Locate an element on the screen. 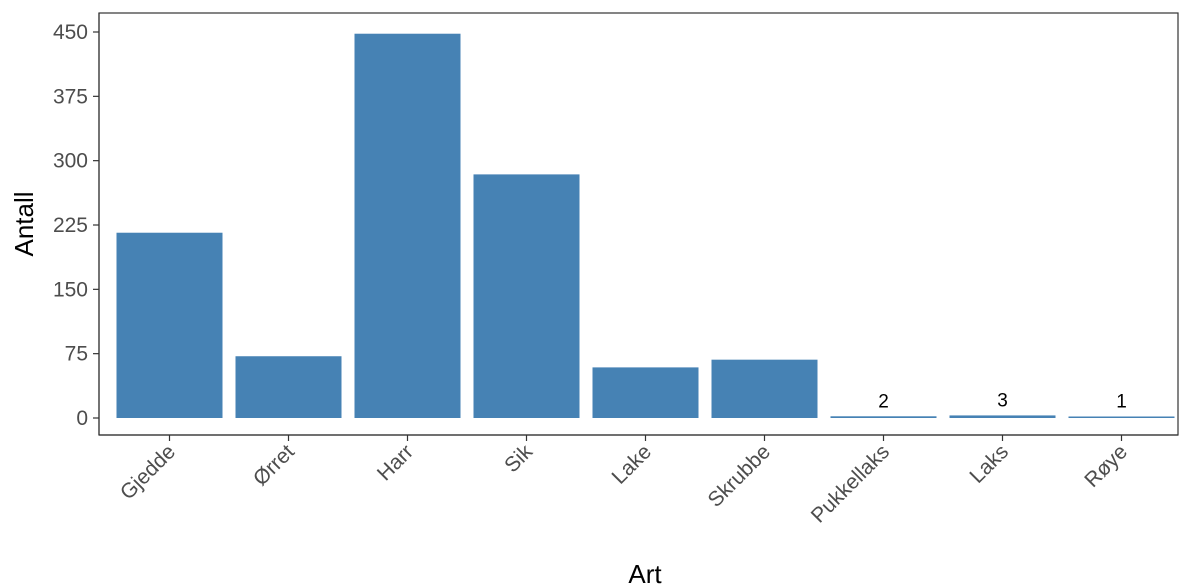 This screenshot has width=1179, height=588. y-tick-label: 375 is located at coordinates (70, 96).